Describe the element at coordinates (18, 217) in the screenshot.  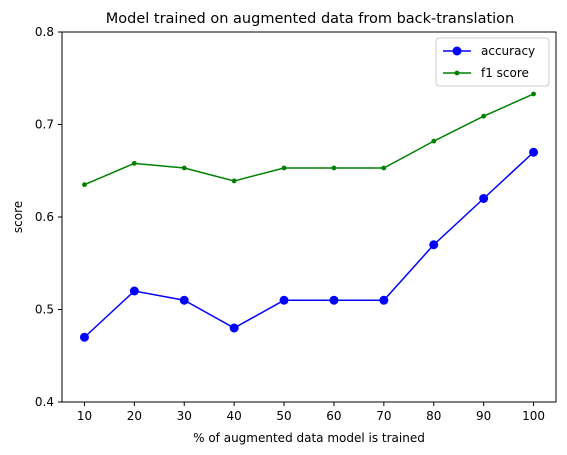
I see `y-axis-label: score` at that location.